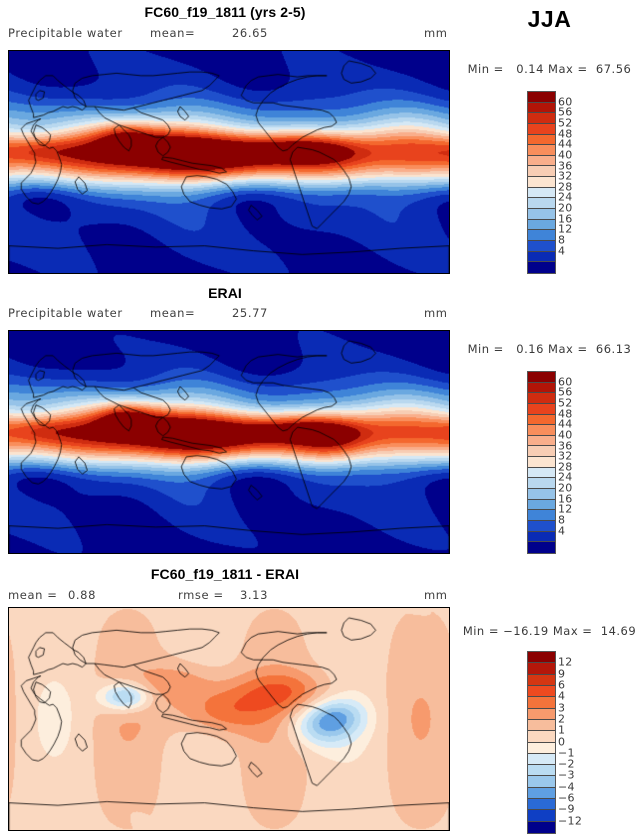 The height and width of the screenshot is (837, 644). I want to click on colorbar-tick-label: −12, so click(570, 821).